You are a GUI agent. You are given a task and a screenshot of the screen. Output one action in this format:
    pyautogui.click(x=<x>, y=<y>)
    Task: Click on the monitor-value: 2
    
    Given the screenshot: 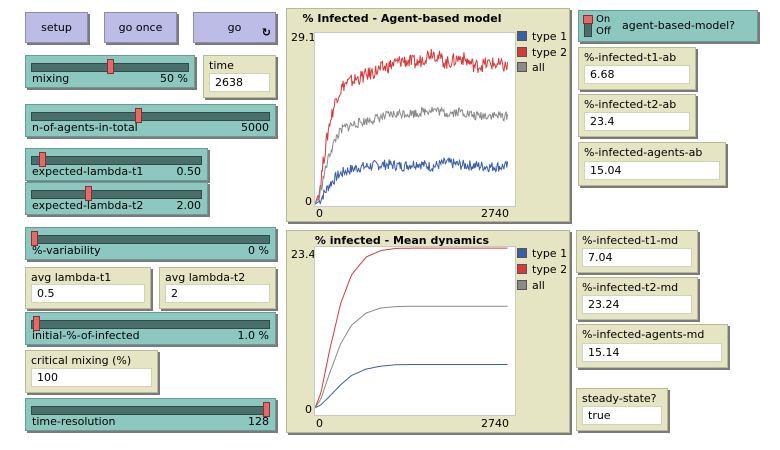 What is the action you would take?
    pyautogui.click(x=217, y=293)
    